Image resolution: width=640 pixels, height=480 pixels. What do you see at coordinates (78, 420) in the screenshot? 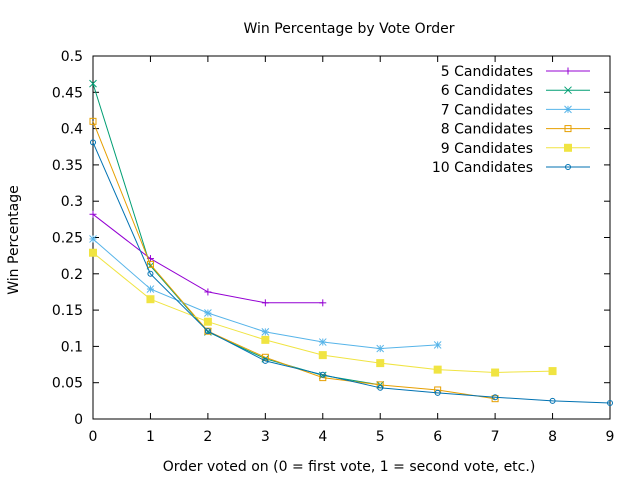
I see `y-tick-label: 0` at bounding box center [78, 420].